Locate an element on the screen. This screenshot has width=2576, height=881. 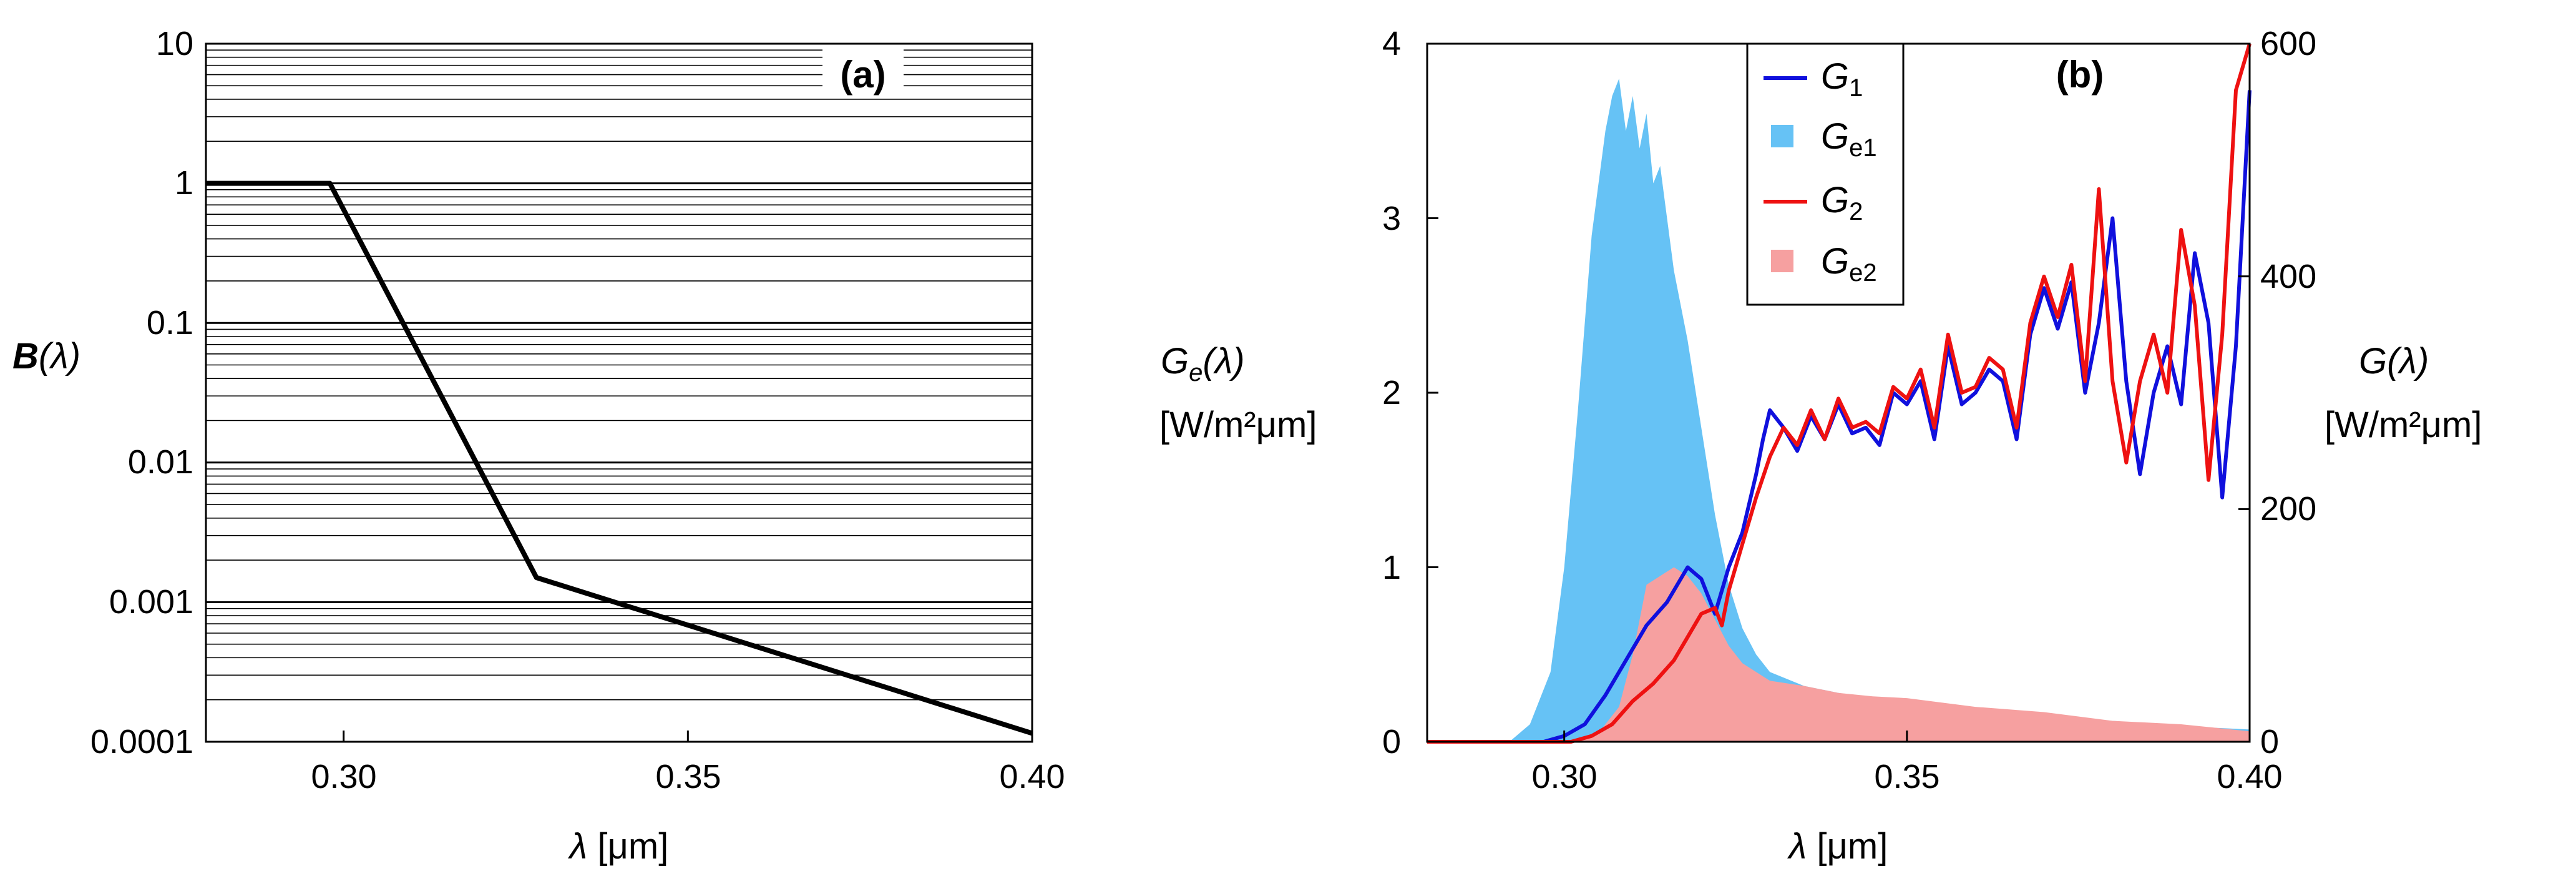
a-ytick-0.1: 0.1 is located at coordinates (170, 323).